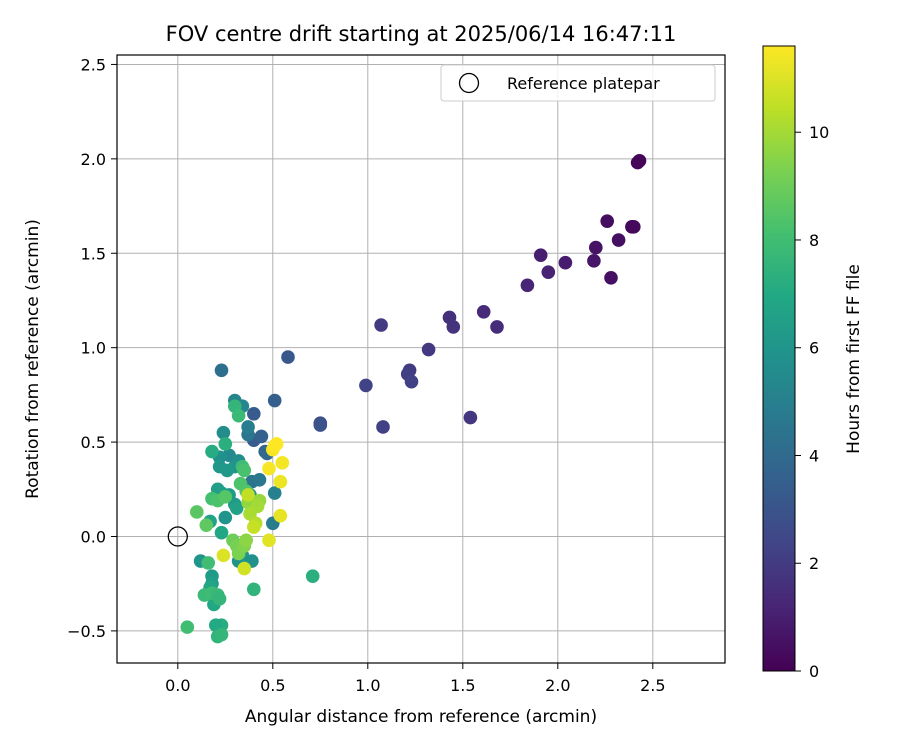 The image size is (900, 750). Describe the element at coordinates (814, 455) in the screenshot. I see `colorbar-tick-label: 4` at that location.